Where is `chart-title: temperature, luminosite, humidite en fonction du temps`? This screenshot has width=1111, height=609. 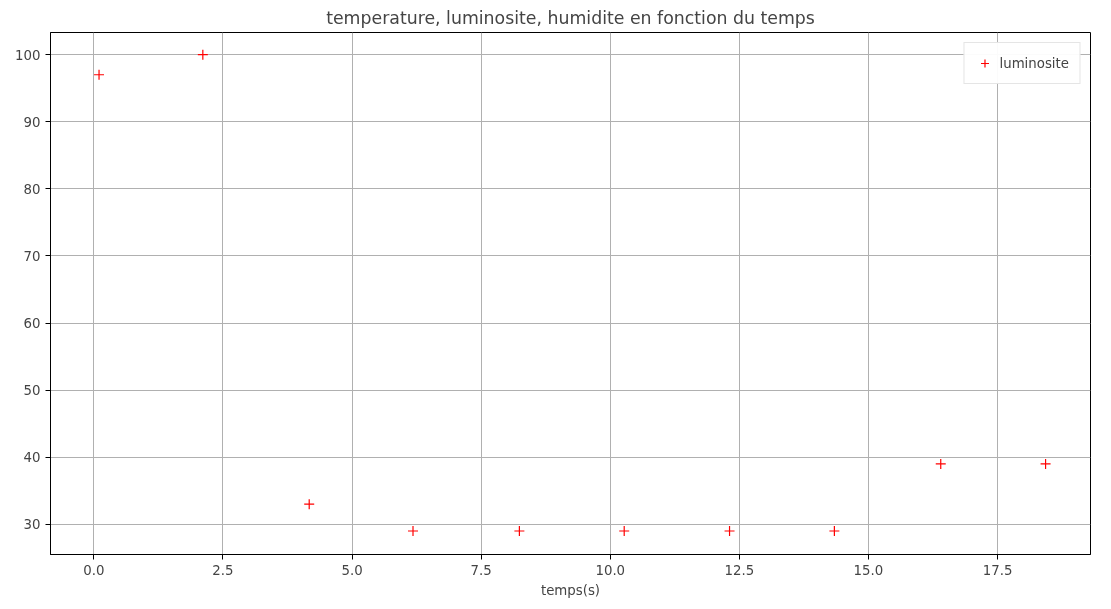
chart-title: temperature, luminosite, humidite en fonction du temps is located at coordinates (570, 17).